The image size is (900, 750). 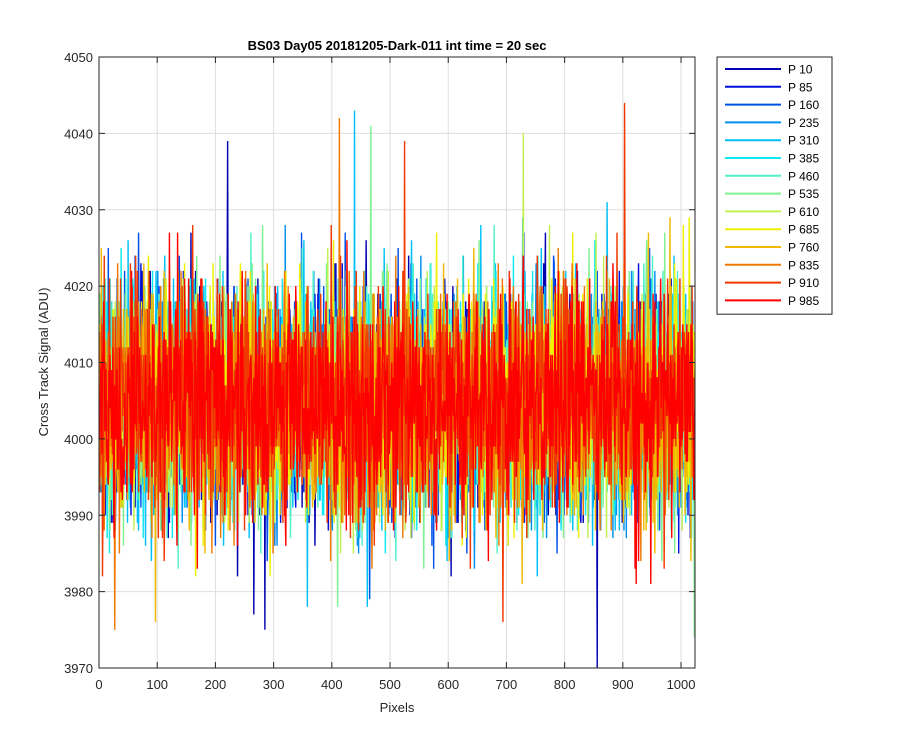 What do you see at coordinates (448, 684) in the screenshot?
I see `x-tick-label: 600` at bounding box center [448, 684].